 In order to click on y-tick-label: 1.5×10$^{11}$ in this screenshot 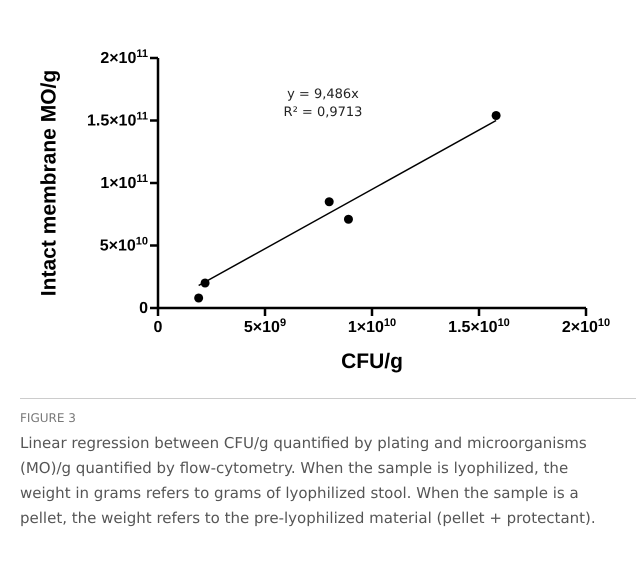, I will do `click(117, 120)`.